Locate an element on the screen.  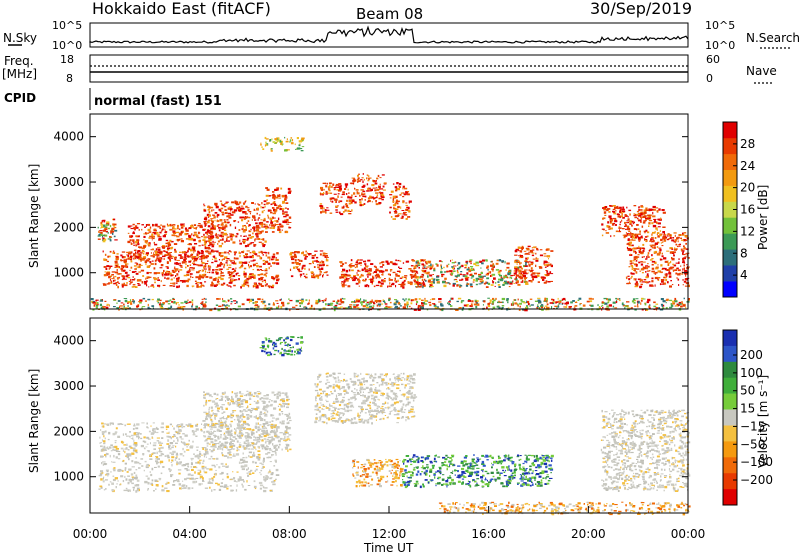
colorbar-tick-label: 20 is located at coordinates (747, 188).